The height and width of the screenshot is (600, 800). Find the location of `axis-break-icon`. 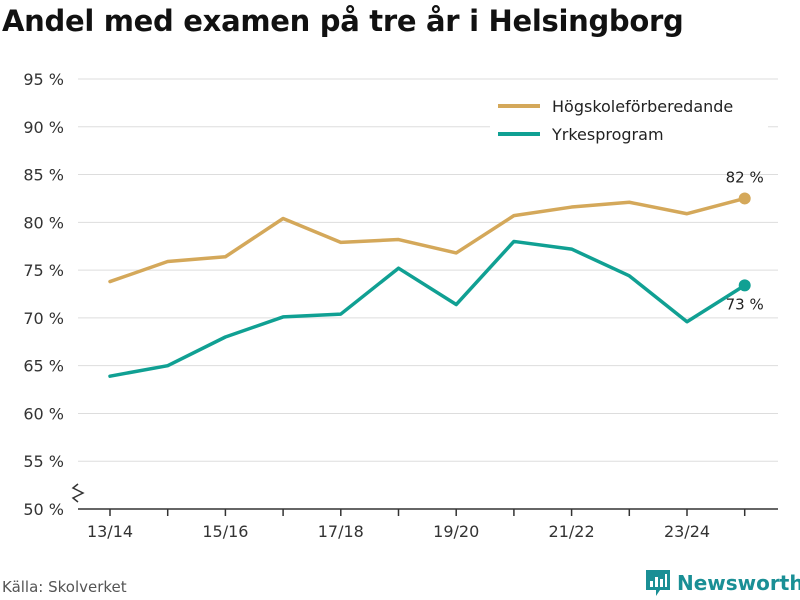

axis-break-icon is located at coordinates (78, 493).